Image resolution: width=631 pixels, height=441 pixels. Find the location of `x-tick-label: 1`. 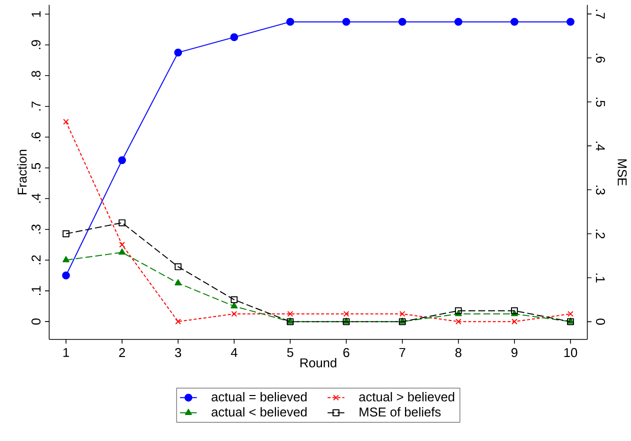

x-tick-label: 1 is located at coordinates (66, 352).